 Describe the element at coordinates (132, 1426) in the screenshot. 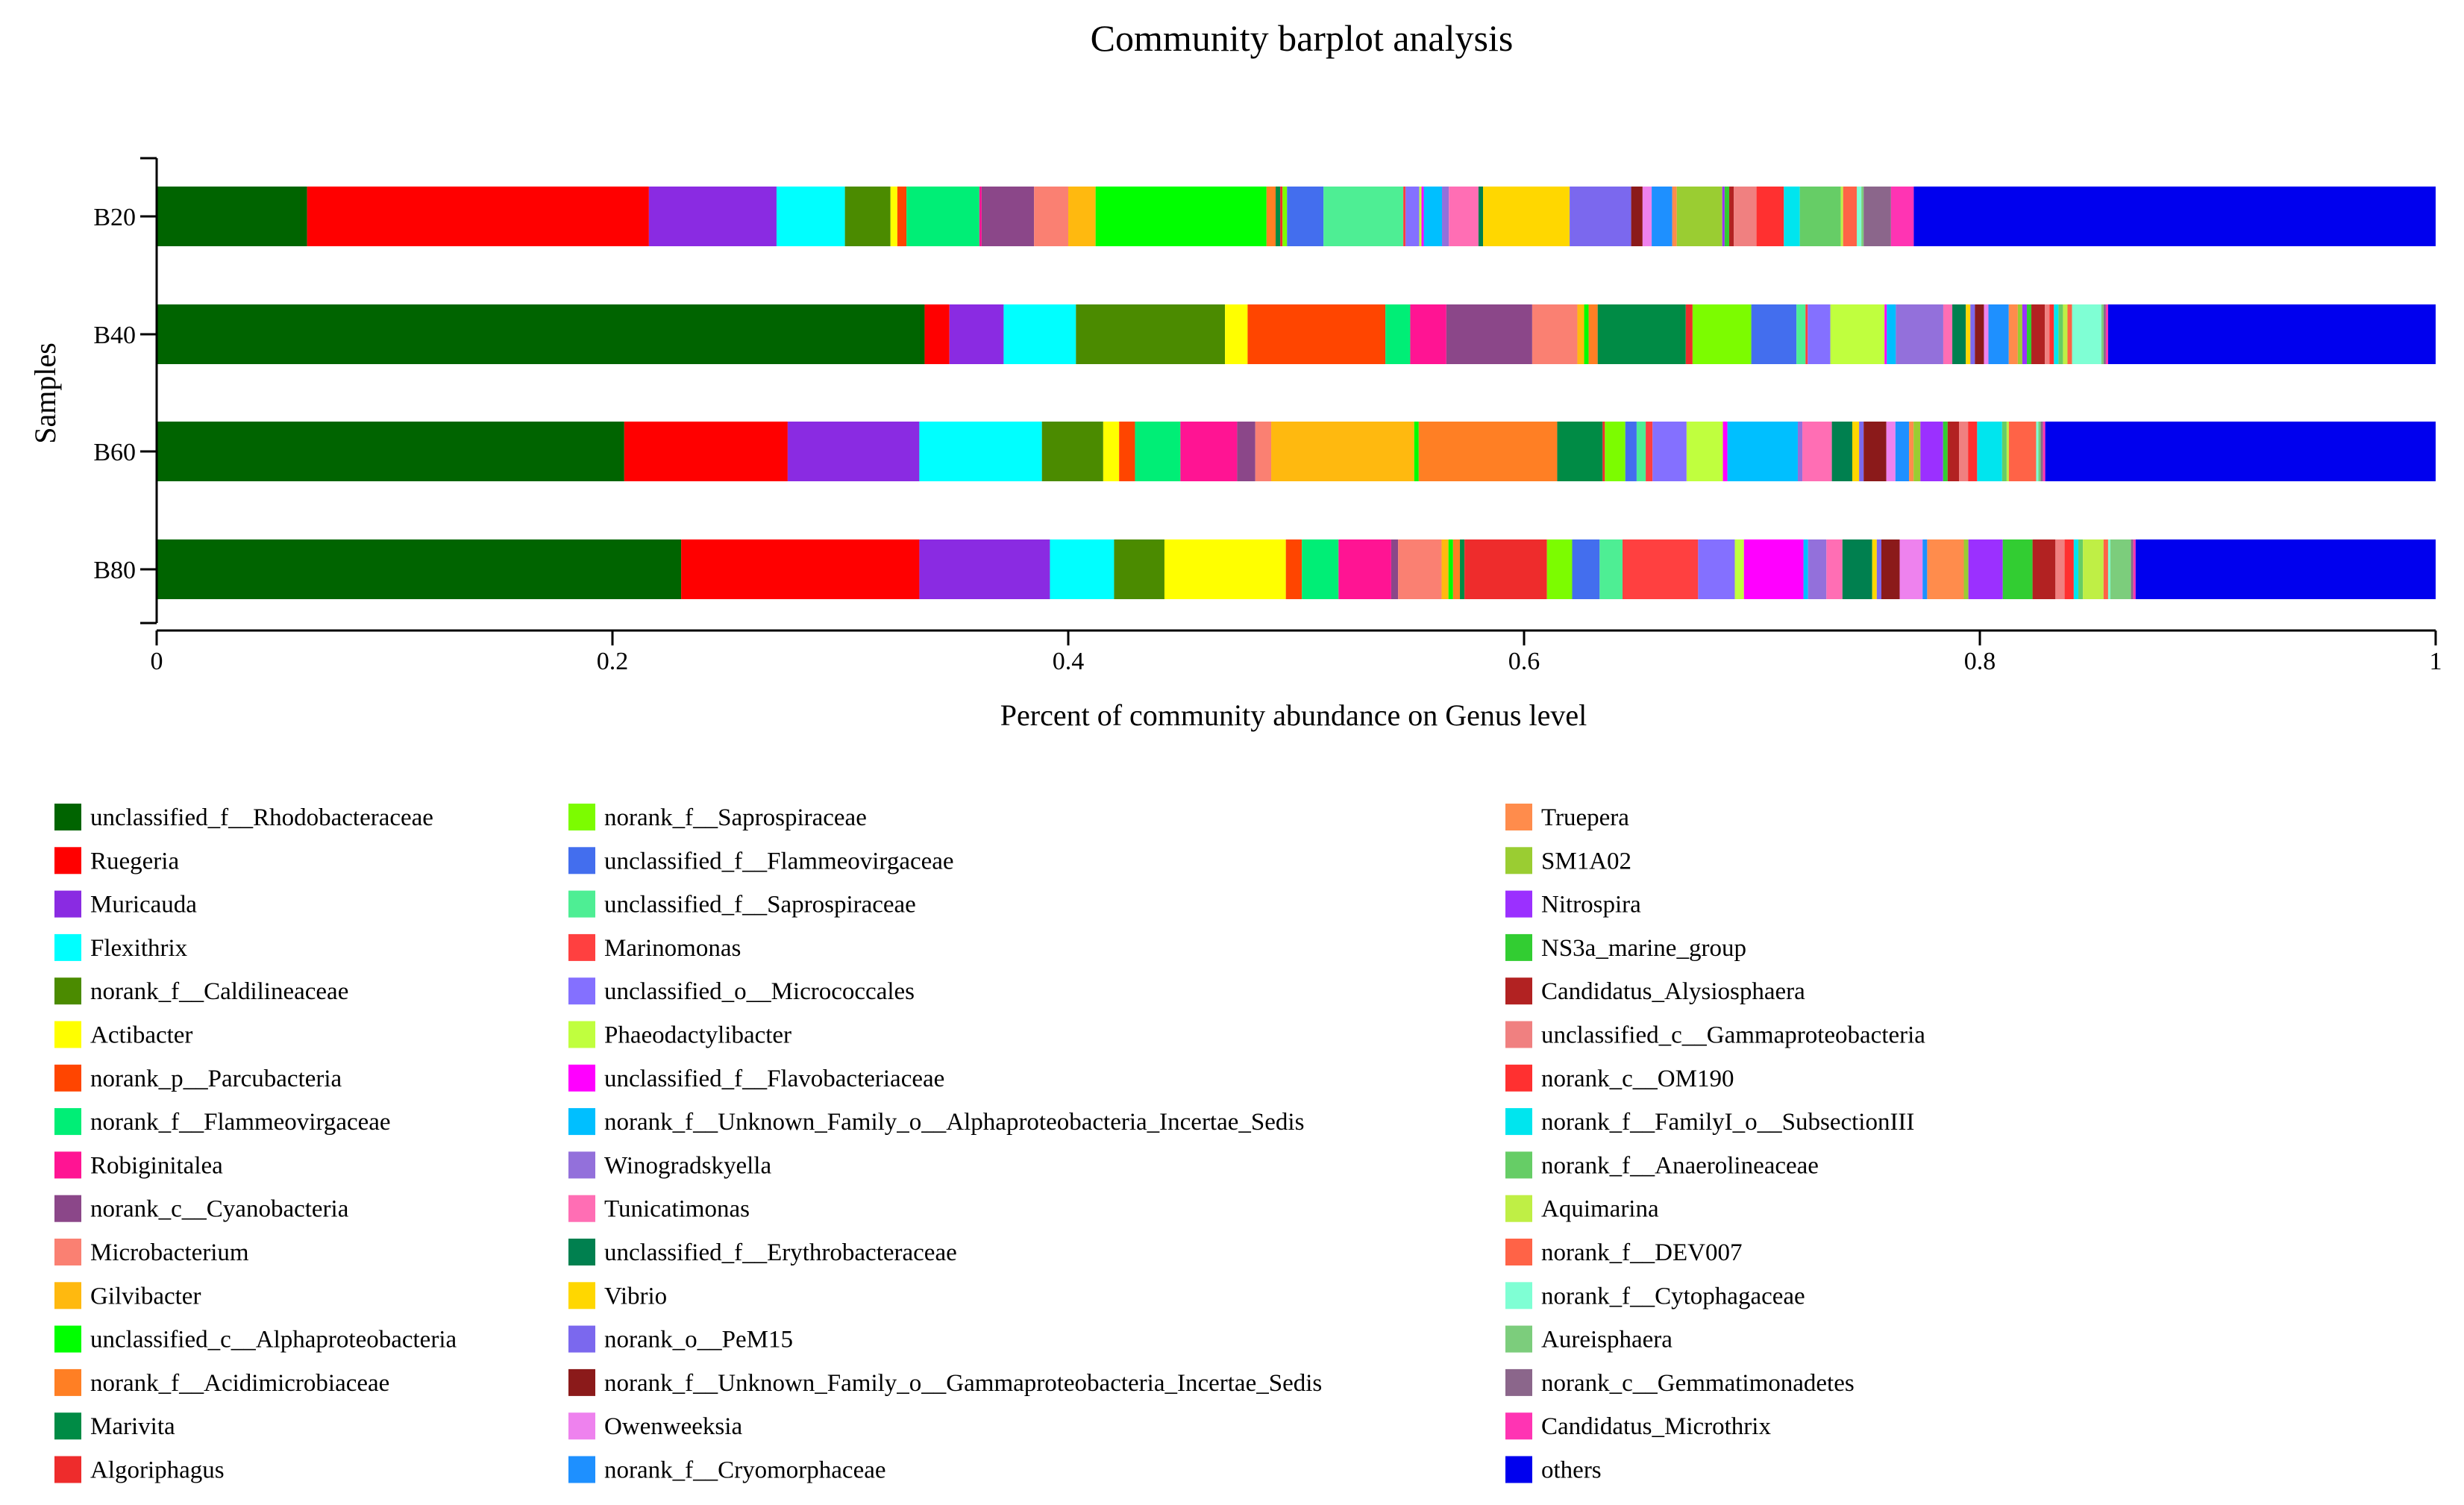

I see `legend-label: Marivita` at that location.